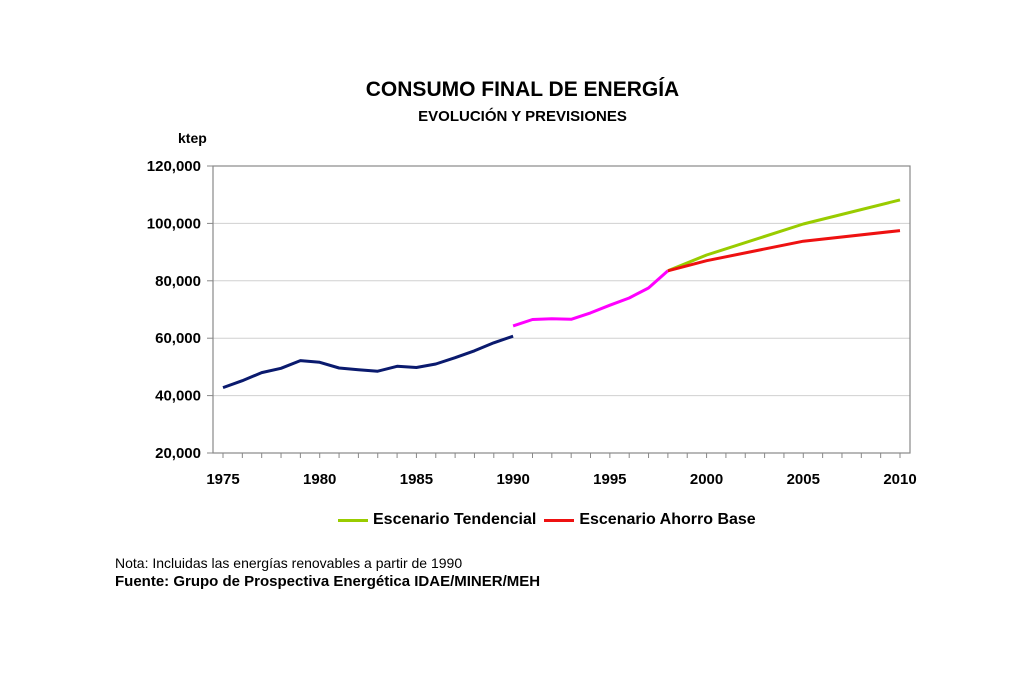 The height and width of the screenshot is (682, 1023). Describe the element at coordinates (174, 166) in the screenshot. I see `y-tick-label: 120,000` at that location.